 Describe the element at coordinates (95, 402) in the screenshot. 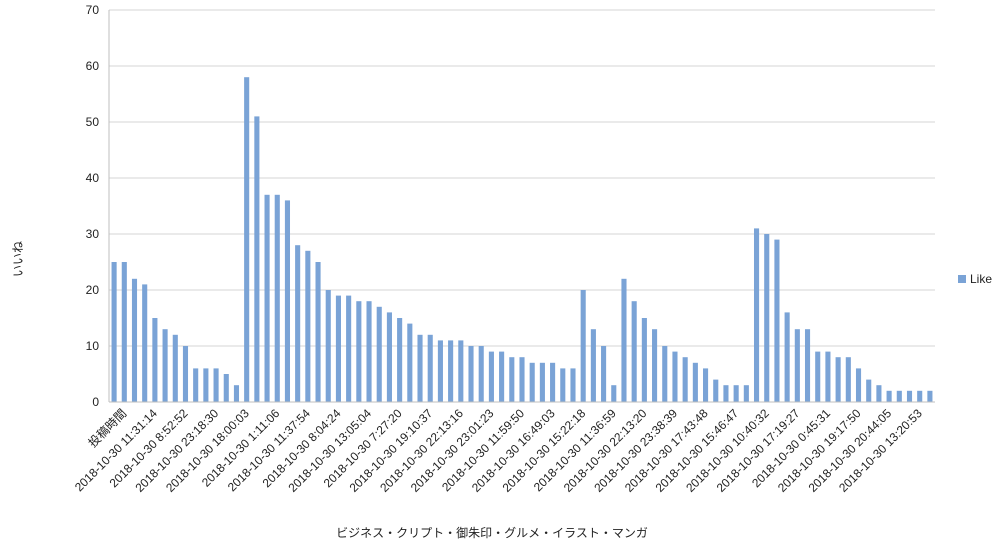

I see `y-tick-label: 0` at that location.